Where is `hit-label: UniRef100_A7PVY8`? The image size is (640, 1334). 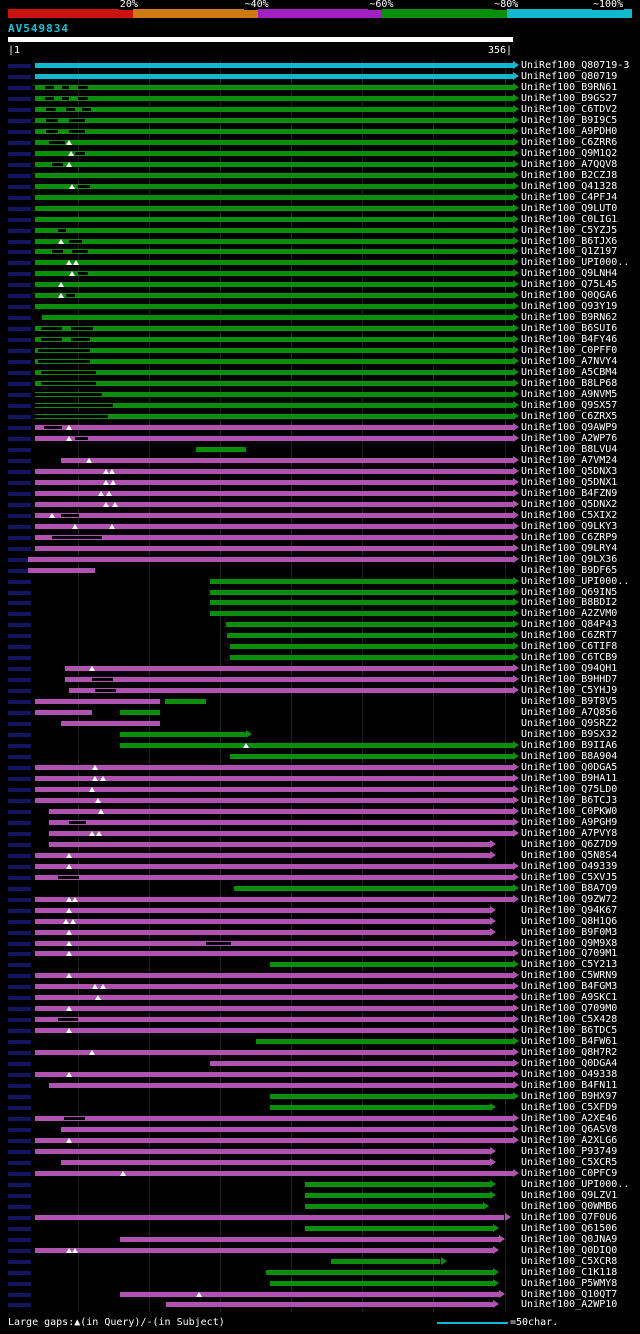 hit-label: UniRef100_A7PVY8 is located at coordinates (569, 833).